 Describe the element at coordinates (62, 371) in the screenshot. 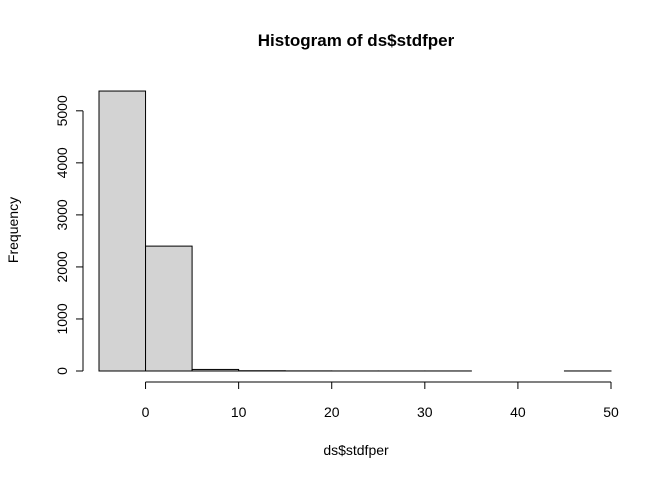

I see `y-tick-label: 0` at that location.